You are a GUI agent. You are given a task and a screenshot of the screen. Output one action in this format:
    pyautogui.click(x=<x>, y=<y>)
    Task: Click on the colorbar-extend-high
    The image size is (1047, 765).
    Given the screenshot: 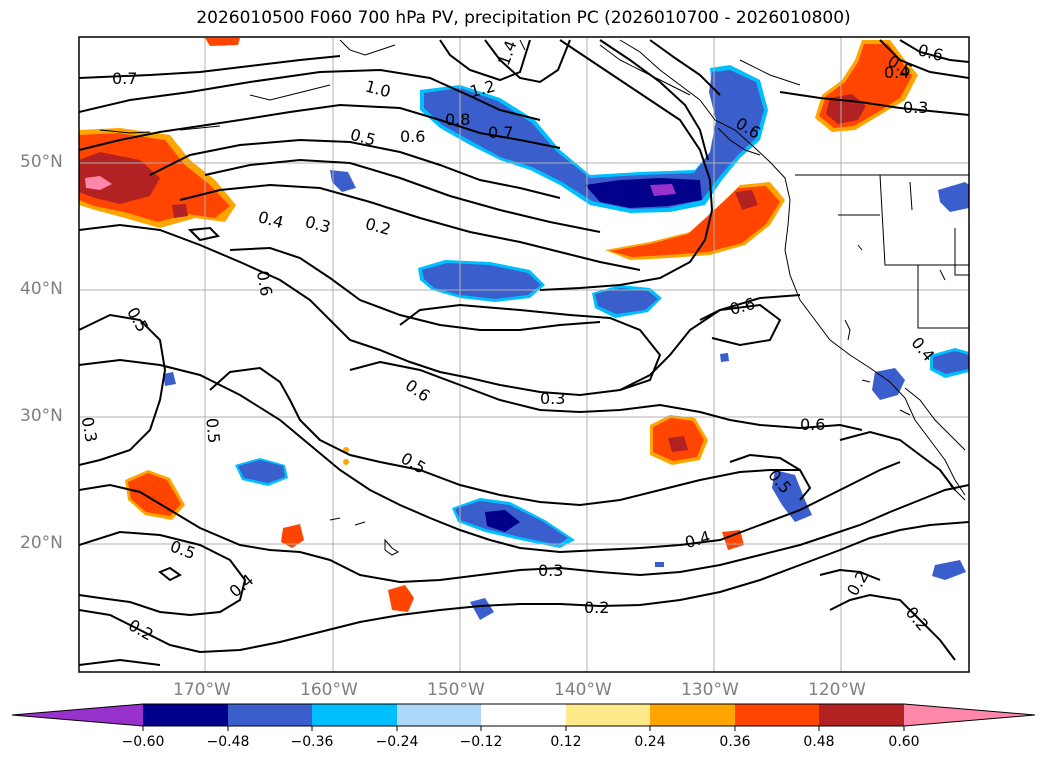 What is the action you would take?
    pyautogui.click(x=969, y=715)
    